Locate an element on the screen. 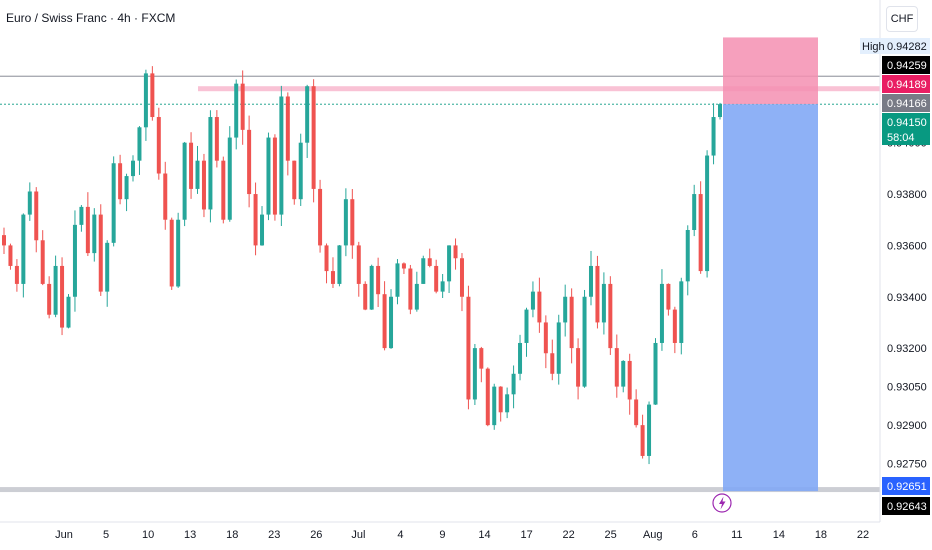 The width and height of the screenshot is (932, 550). x-tick-label: 9 is located at coordinates (442, 535).